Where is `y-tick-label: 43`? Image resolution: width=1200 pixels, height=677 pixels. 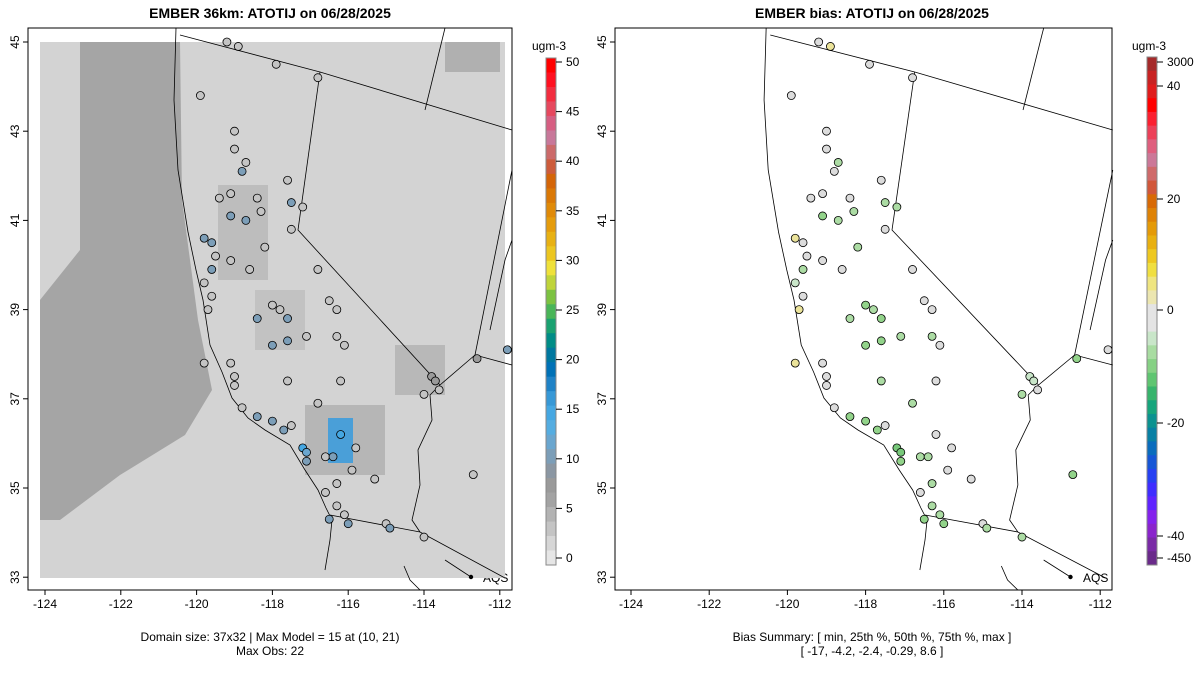 y-tick-label: 43 is located at coordinates (602, 131).